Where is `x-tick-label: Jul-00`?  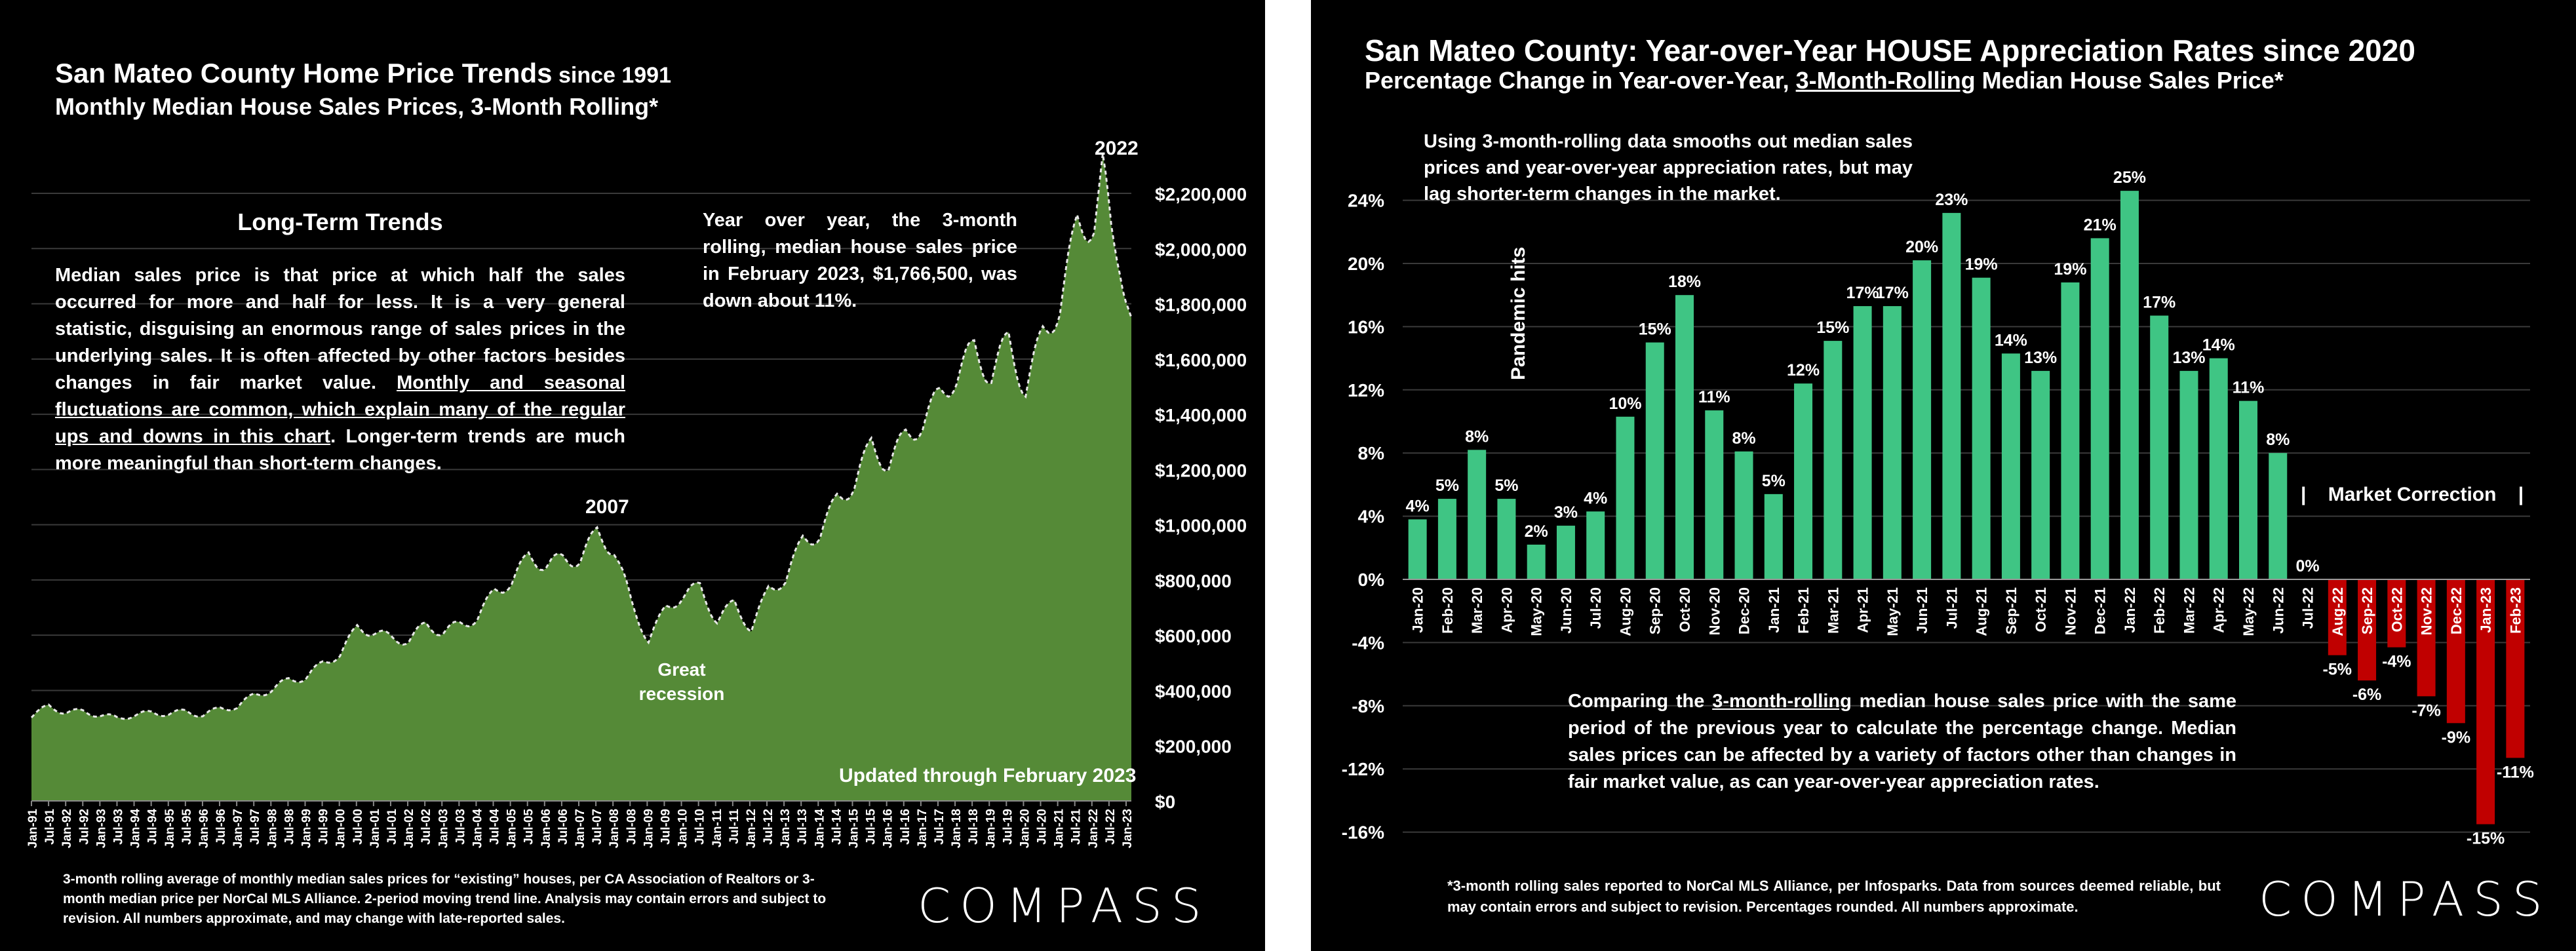 x-tick-label: Jul-00 is located at coordinates (358, 827).